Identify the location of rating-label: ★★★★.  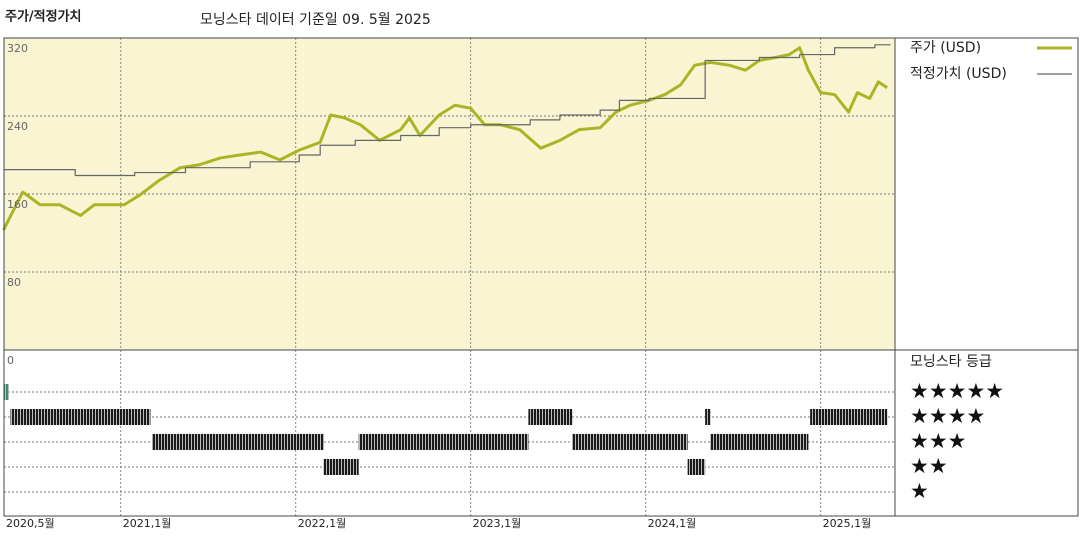
(947, 416).